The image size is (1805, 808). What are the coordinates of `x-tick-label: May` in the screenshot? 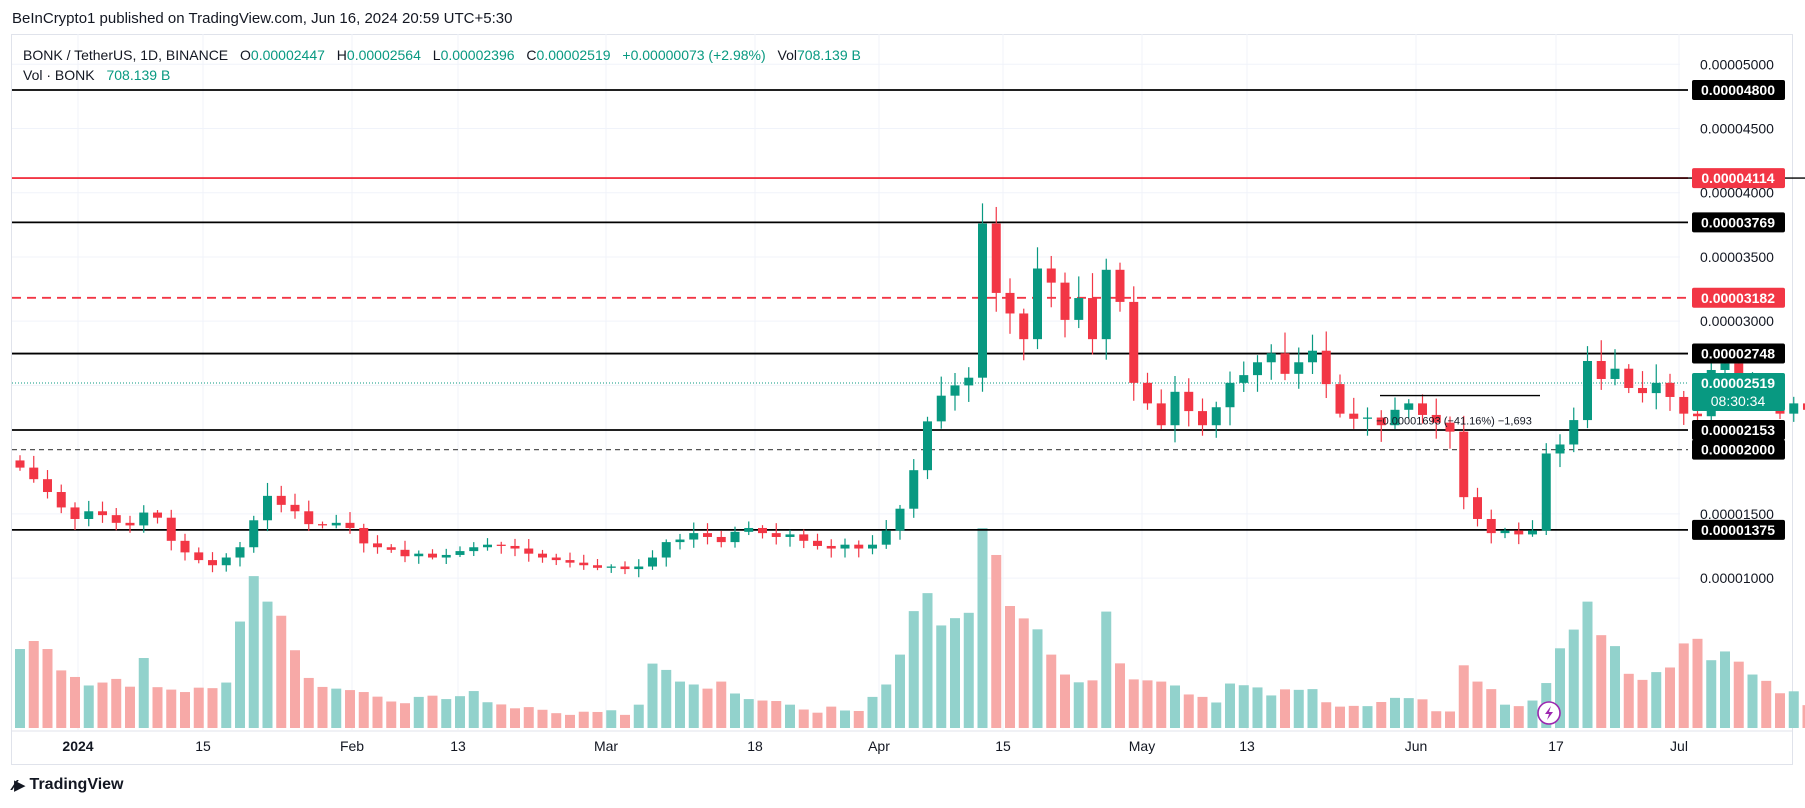 It's located at (1142, 746).